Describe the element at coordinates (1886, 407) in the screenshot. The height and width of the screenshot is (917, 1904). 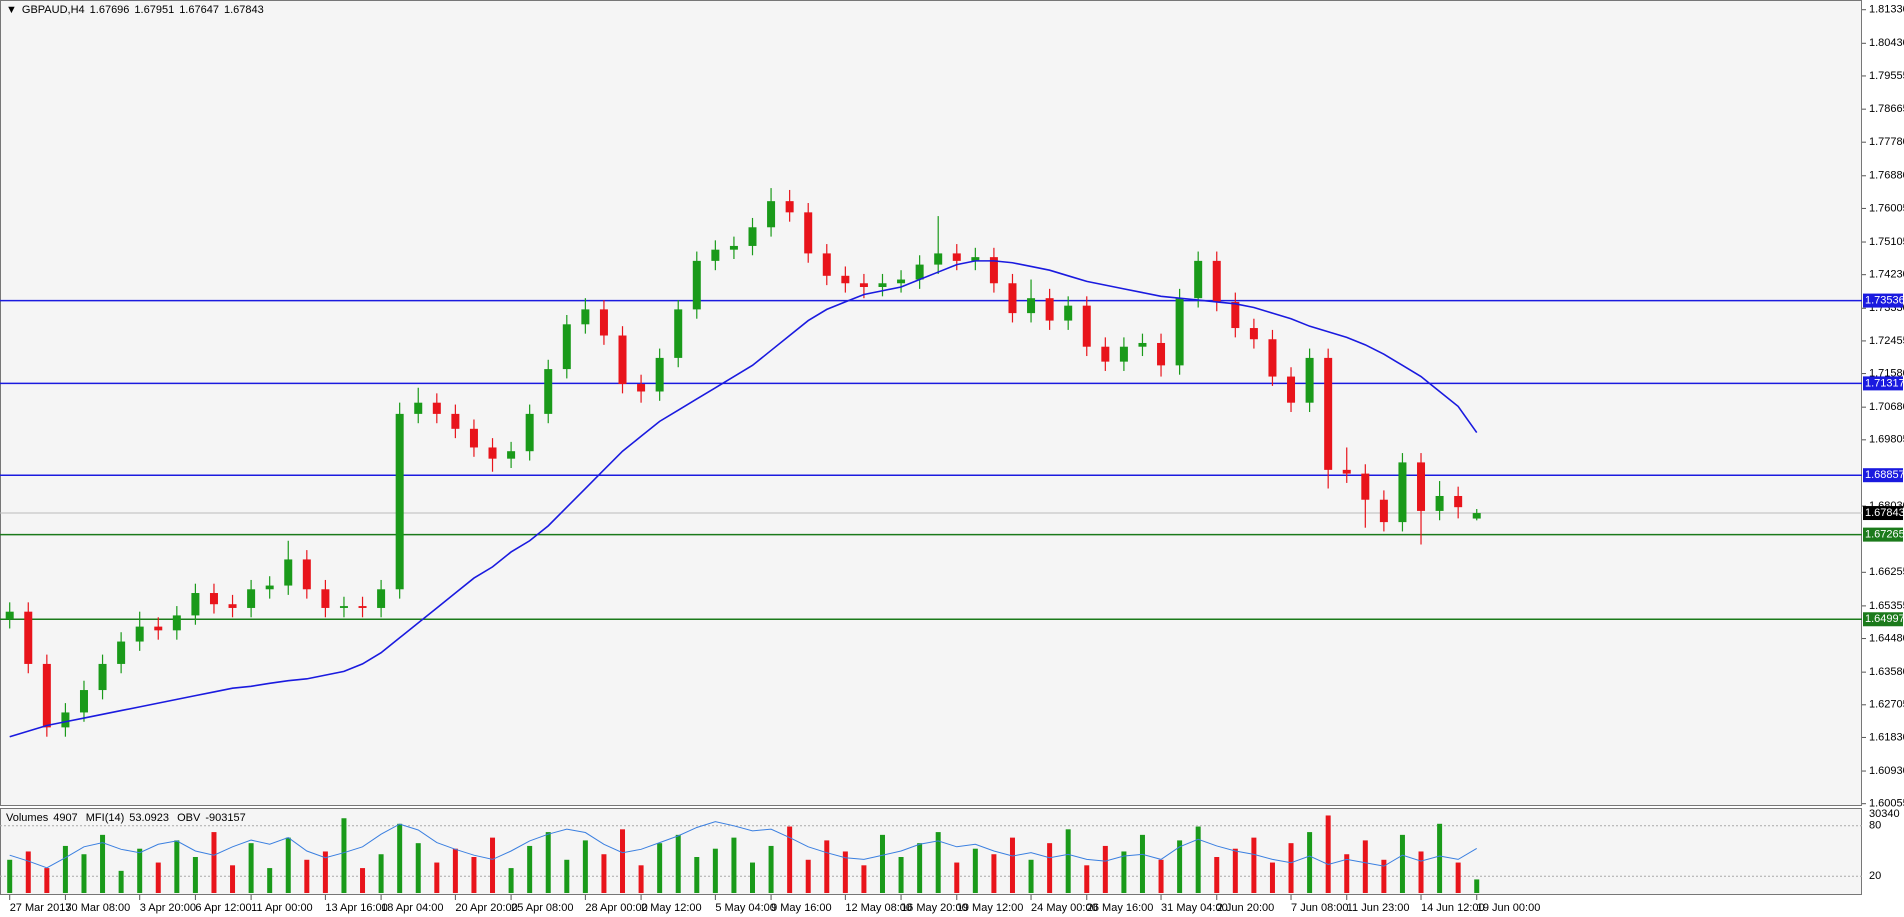
I see `y-tick-label: 1.70680` at that location.